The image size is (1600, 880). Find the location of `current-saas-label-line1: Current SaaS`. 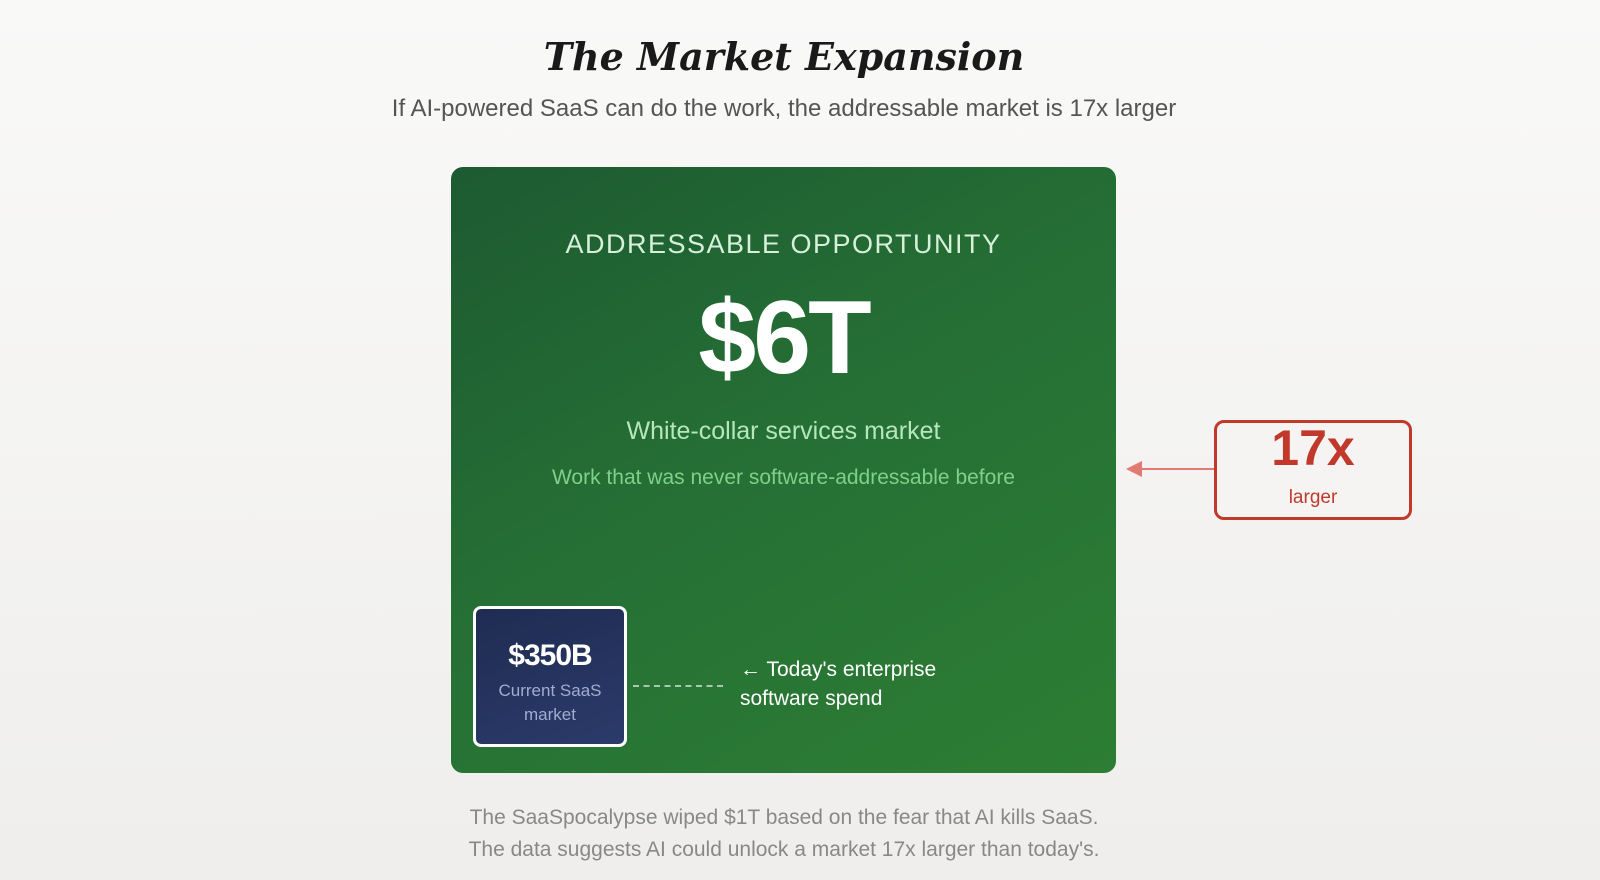

current-saas-label-line1: Current SaaS is located at coordinates (550, 690).